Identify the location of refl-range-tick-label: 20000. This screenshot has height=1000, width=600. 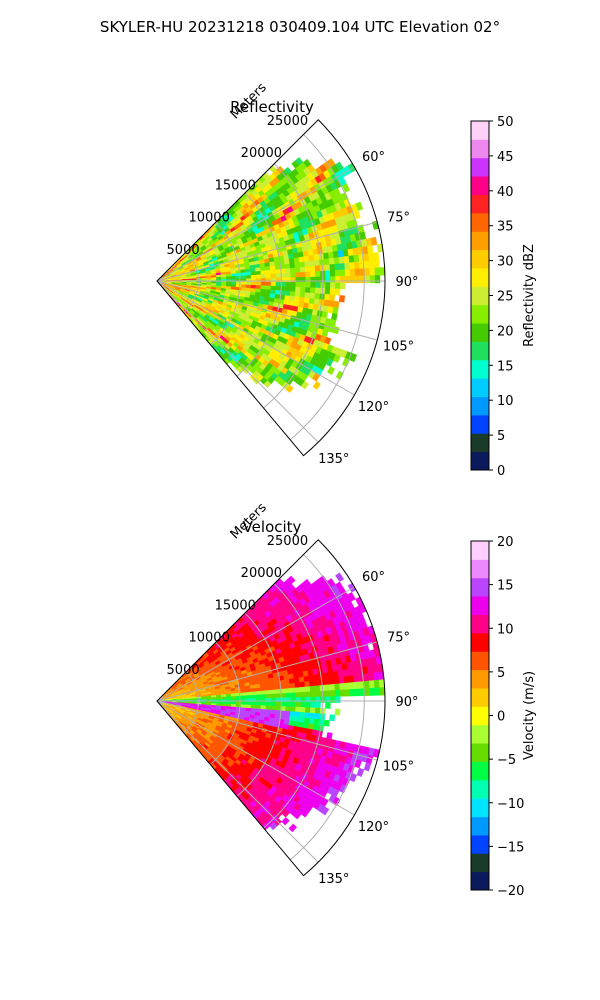
(261, 153).